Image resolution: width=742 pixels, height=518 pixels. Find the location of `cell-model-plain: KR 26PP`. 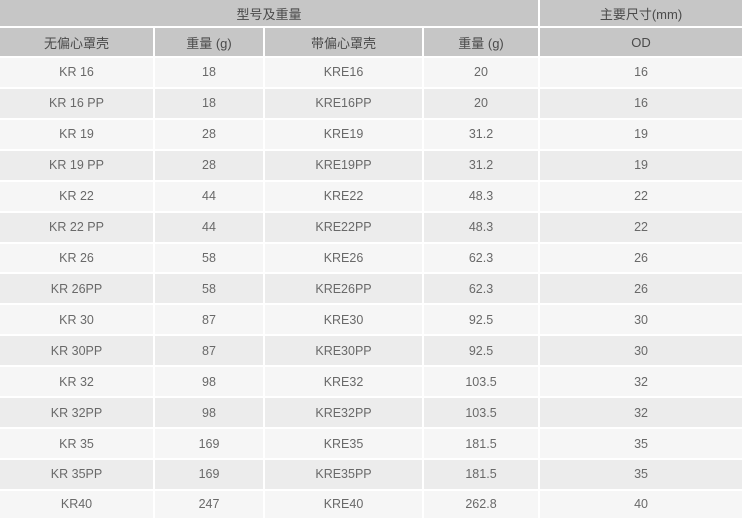

cell-model-plain: KR 26PP is located at coordinates (77, 290).